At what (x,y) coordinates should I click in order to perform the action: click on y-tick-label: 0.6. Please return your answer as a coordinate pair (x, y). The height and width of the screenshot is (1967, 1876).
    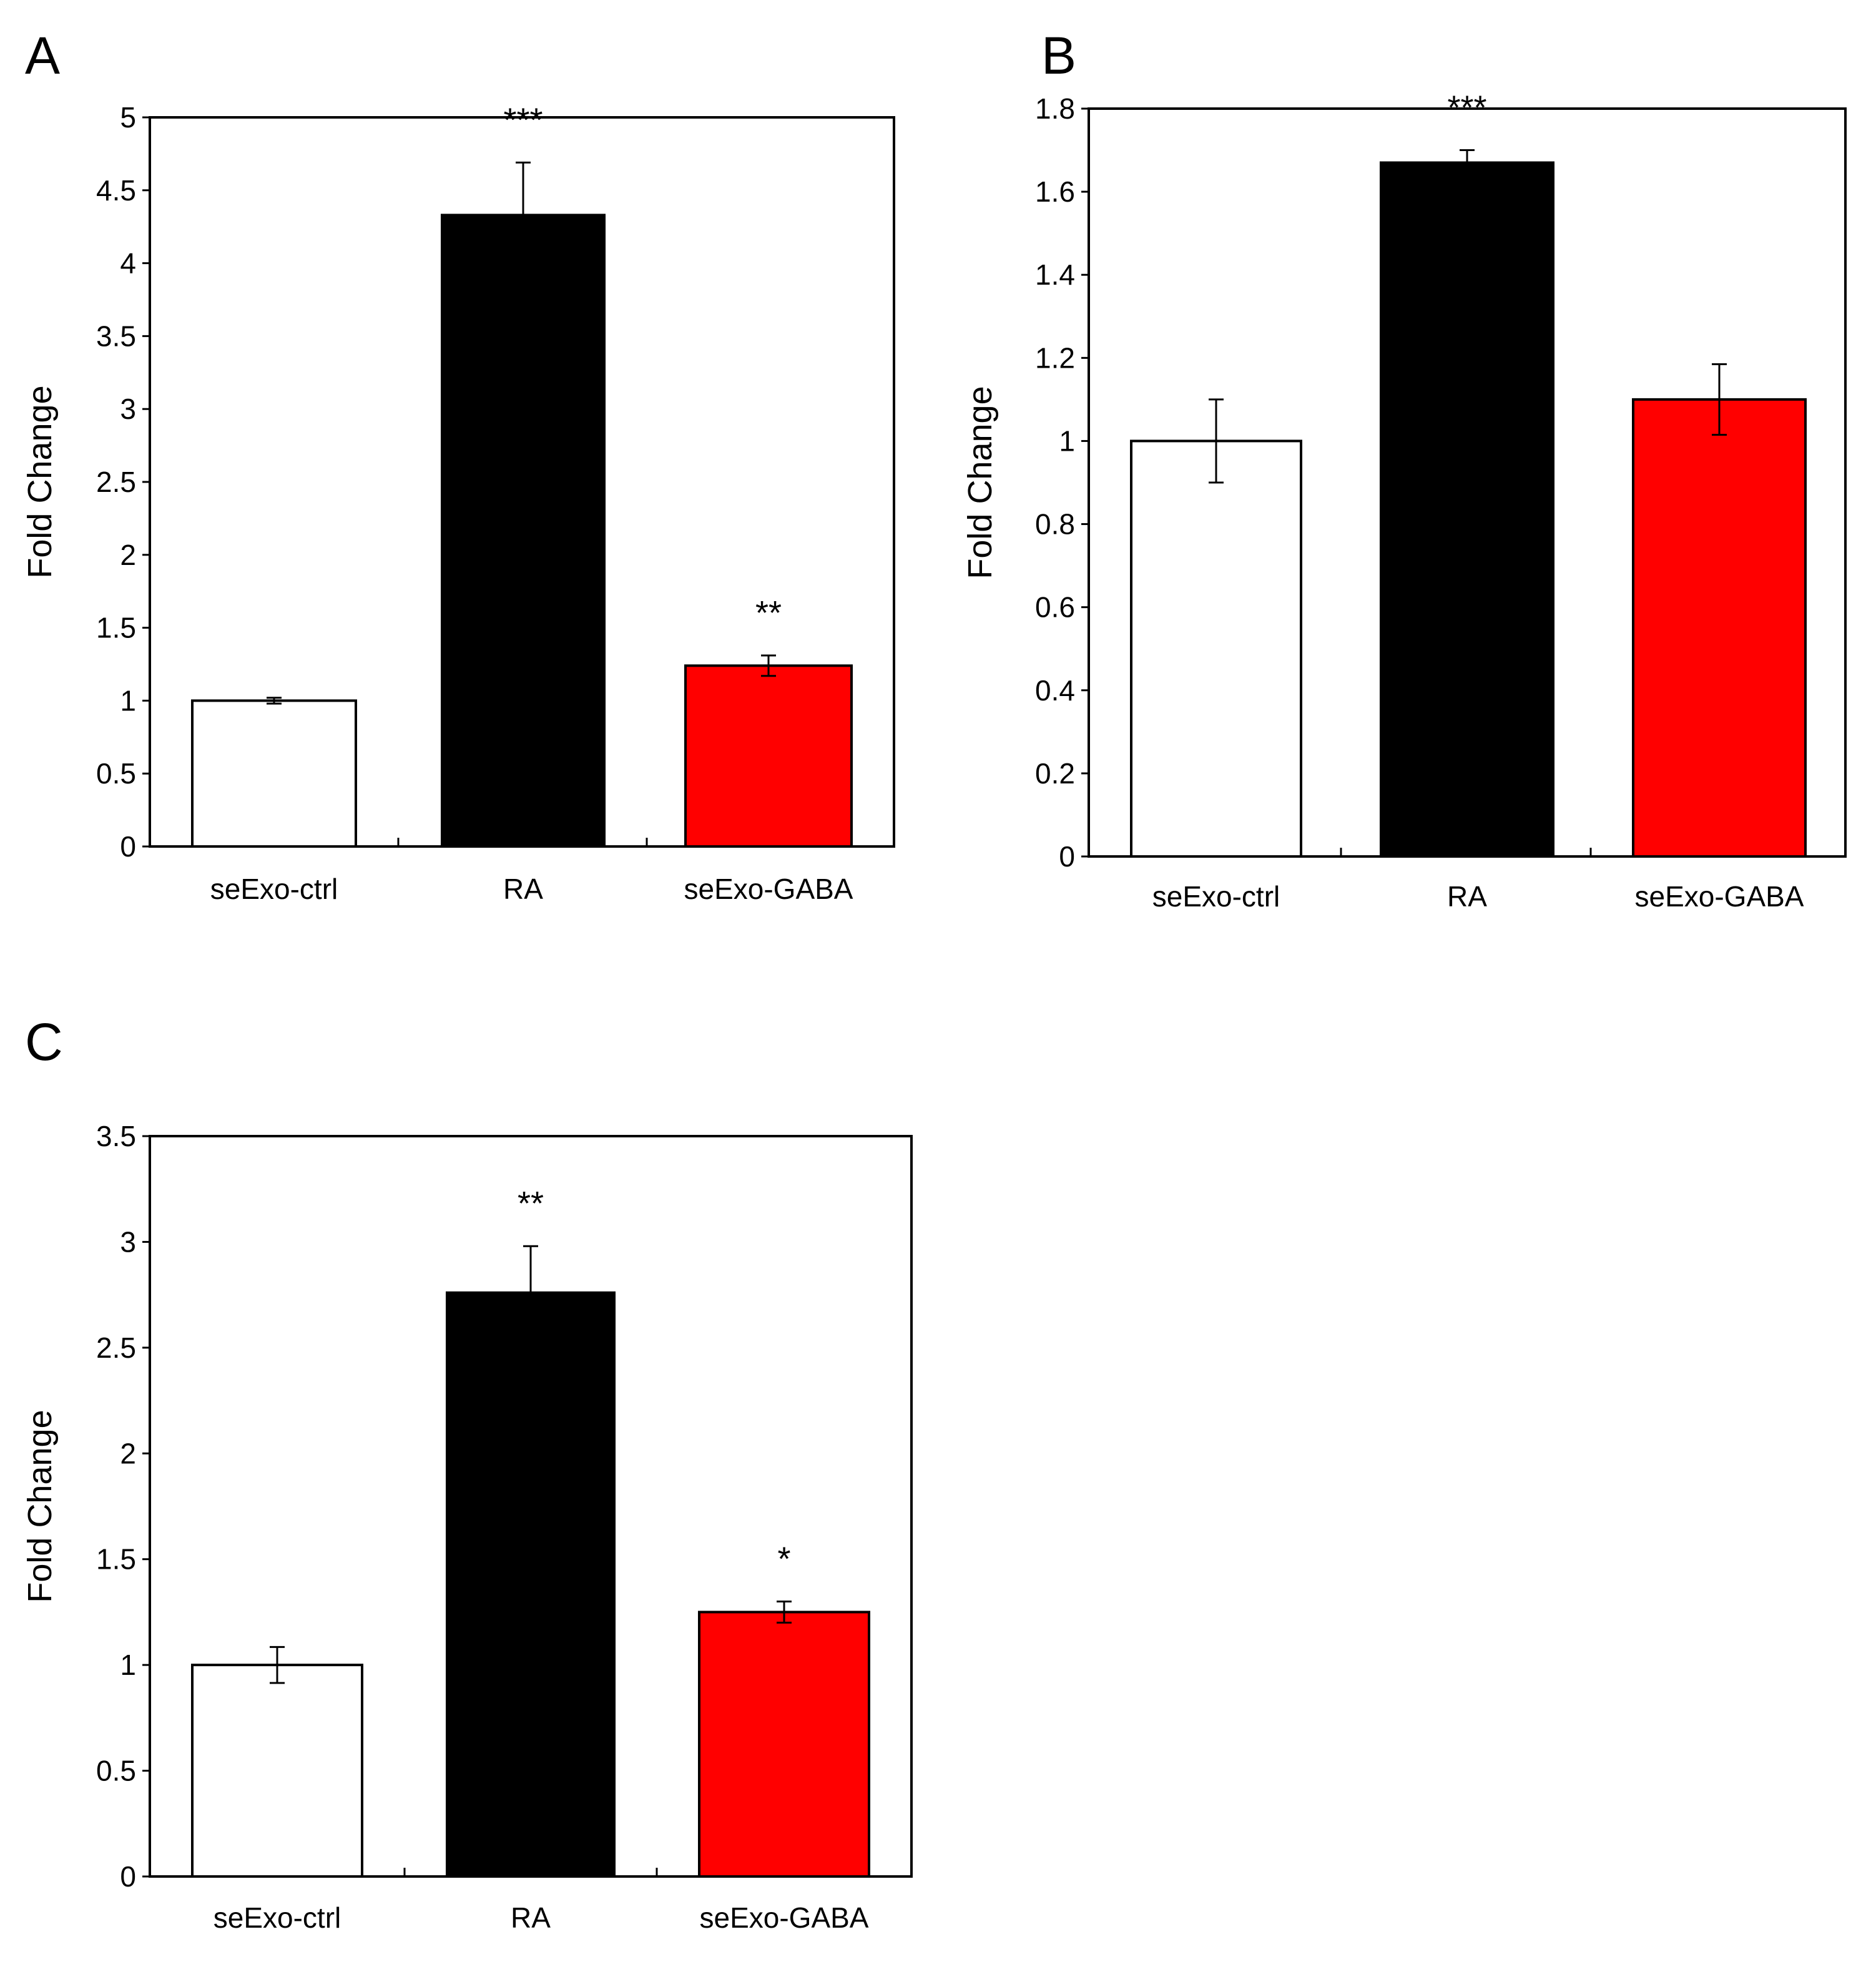
    Looking at the image, I should click on (1055, 607).